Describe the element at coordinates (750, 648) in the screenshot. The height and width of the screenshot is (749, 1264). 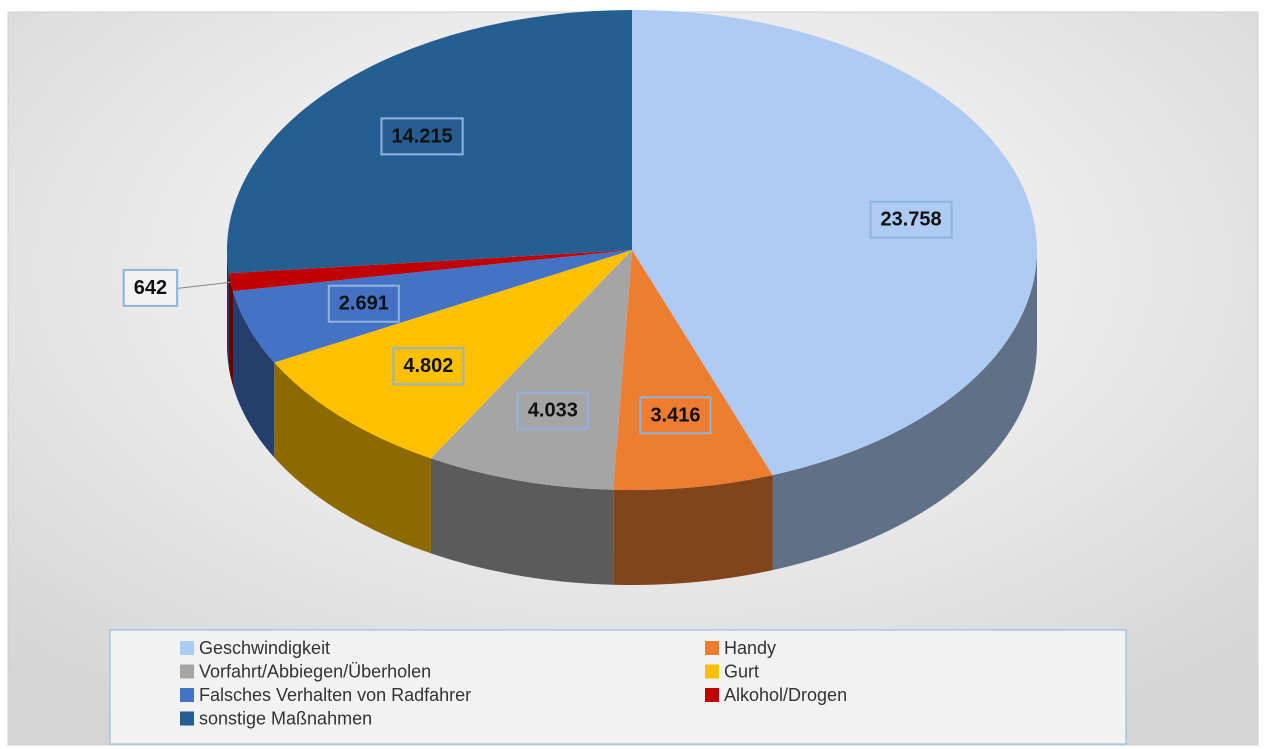
I see `legend-label: Handy` at that location.